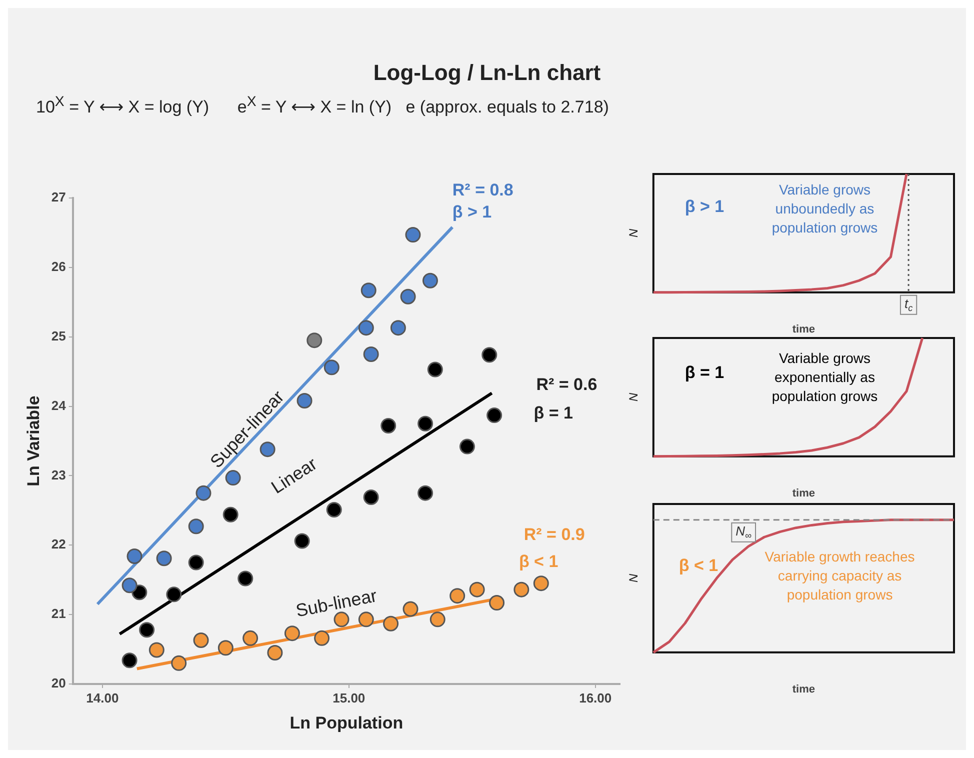 This screenshot has height=758, width=974. What do you see at coordinates (58, 197) in the screenshot?
I see `y-tick-label: 27` at bounding box center [58, 197].